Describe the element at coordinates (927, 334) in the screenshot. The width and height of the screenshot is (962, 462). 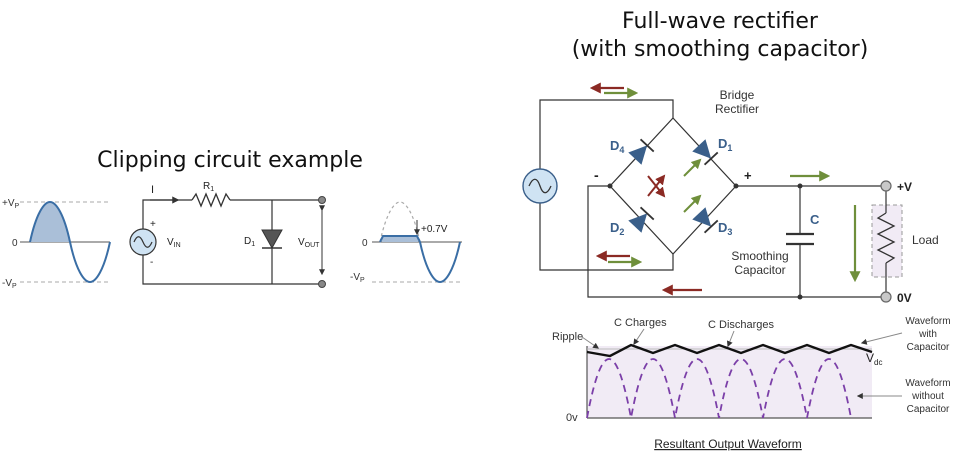
I see `with-cap-line2: with` at that location.